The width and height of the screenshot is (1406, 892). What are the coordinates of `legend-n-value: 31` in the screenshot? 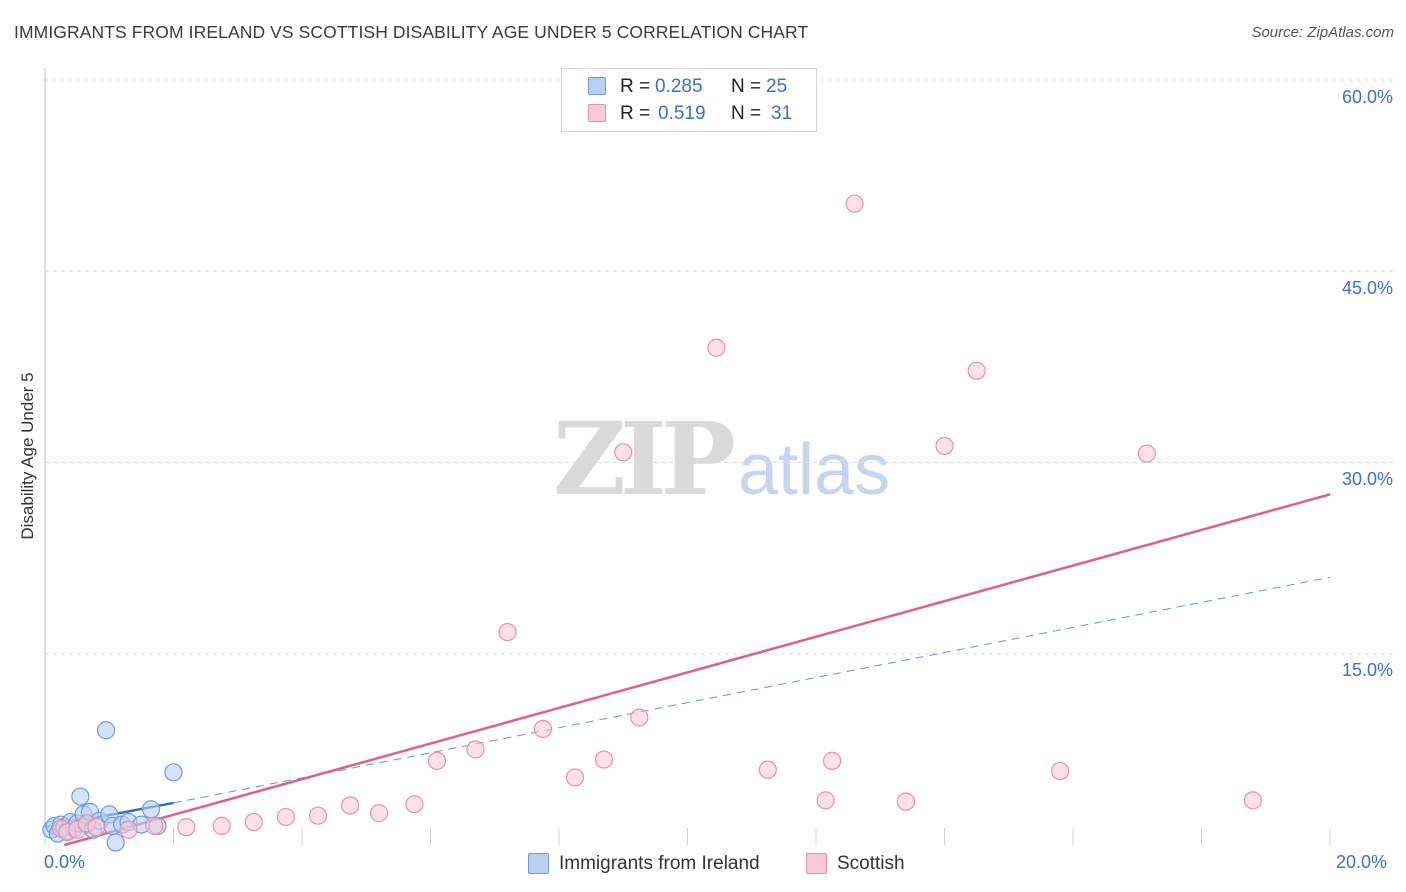 It's located at (782, 113).